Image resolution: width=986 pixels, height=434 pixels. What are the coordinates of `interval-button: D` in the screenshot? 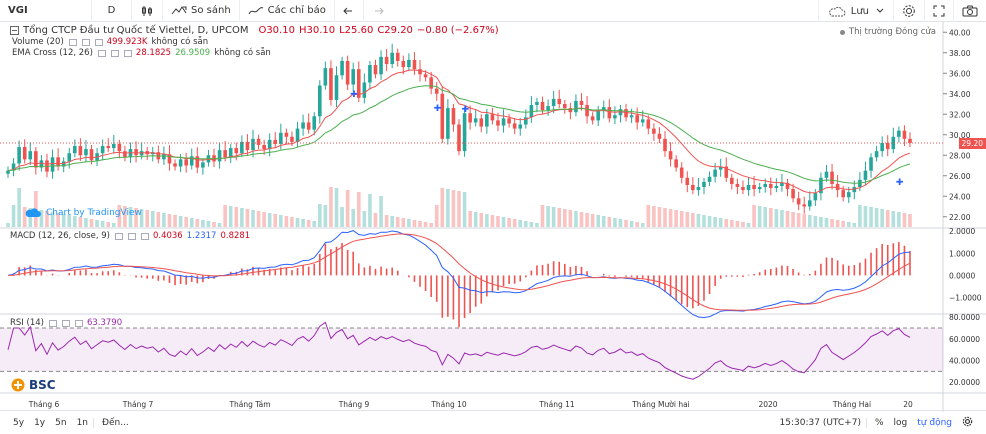 It's located at (112, 11).